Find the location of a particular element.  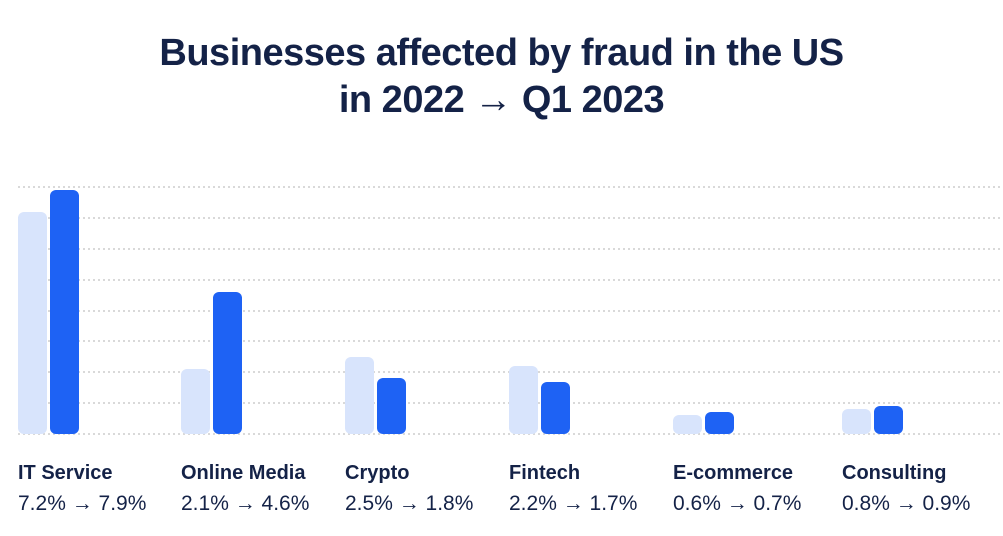

category-values: 7.2% → 7.9% is located at coordinates (82, 503).